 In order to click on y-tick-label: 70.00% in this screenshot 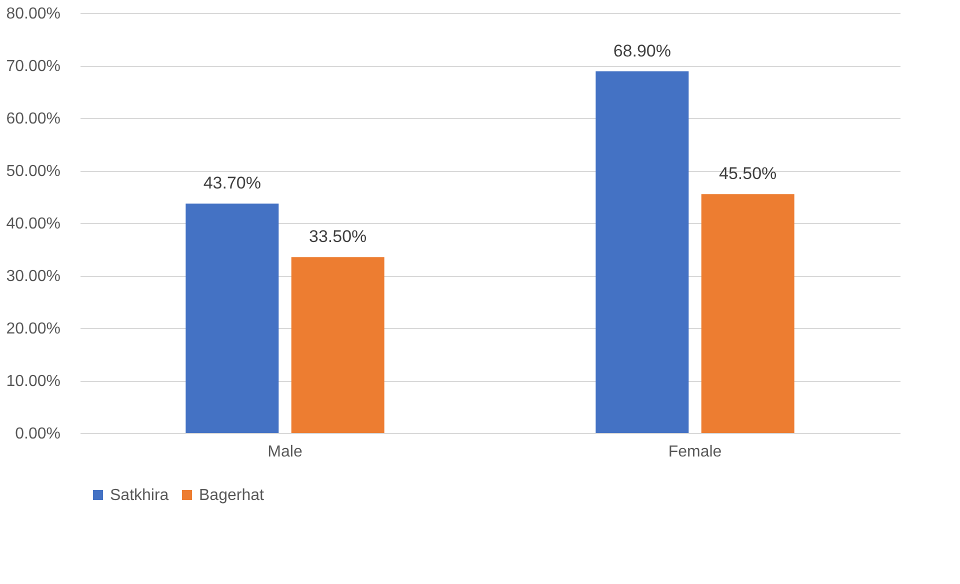, I will do `click(33, 66)`.